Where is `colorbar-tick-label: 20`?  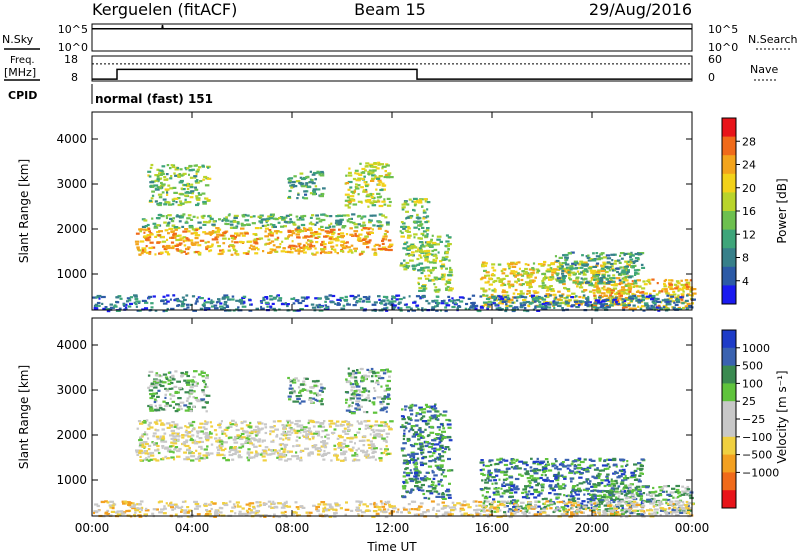
colorbar-tick-label: 20 is located at coordinates (749, 188).